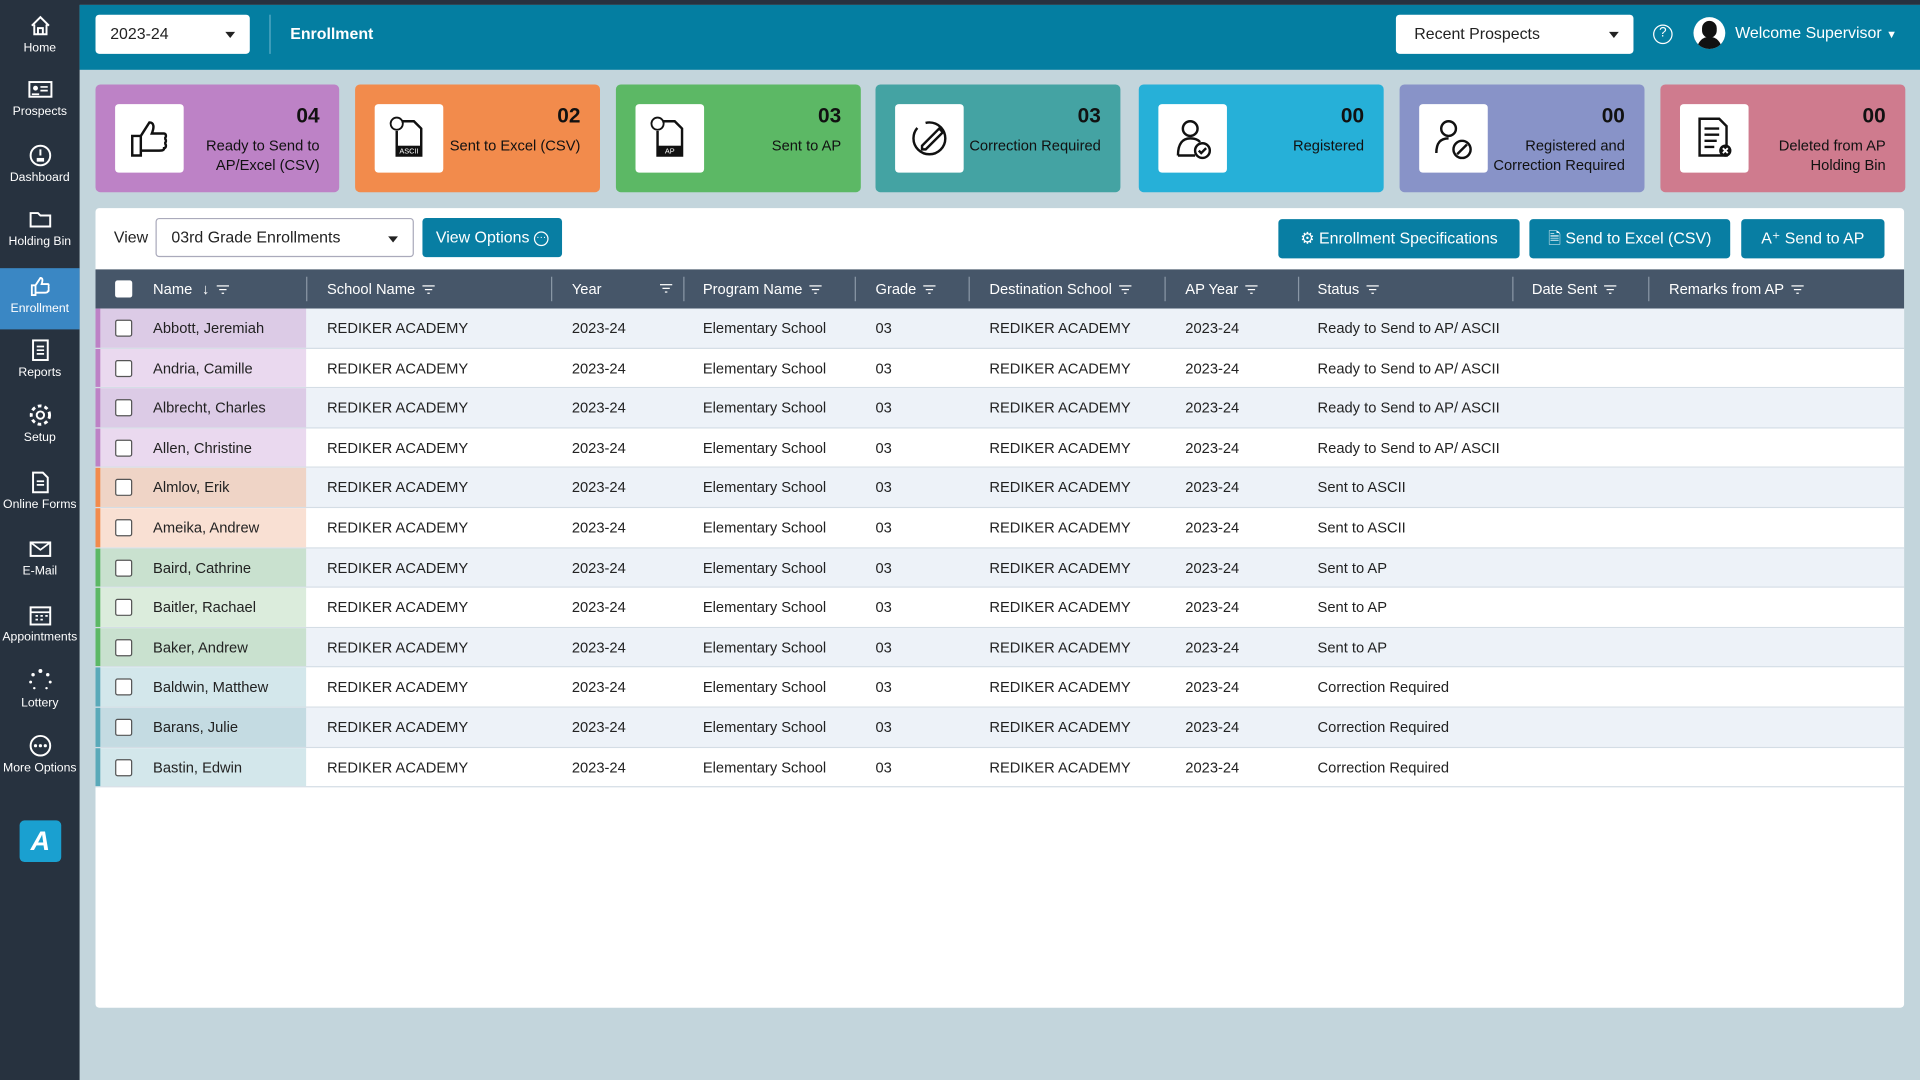 The image size is (1920, 1080). I want to click on column-header-remarks-from-ap: Remarks from AP, so click(1736, 288).